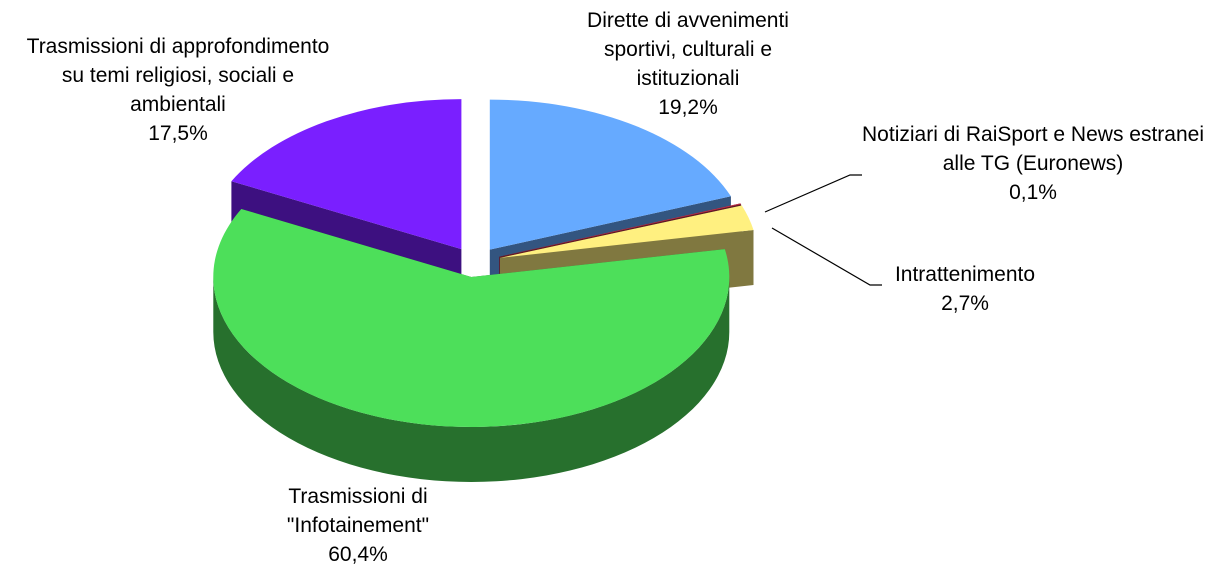 This screenshot has width=1208, height=577. Describe the element at coordinates (358, 554) in the screenshot. I see `value-label: 60,4%` at that location.